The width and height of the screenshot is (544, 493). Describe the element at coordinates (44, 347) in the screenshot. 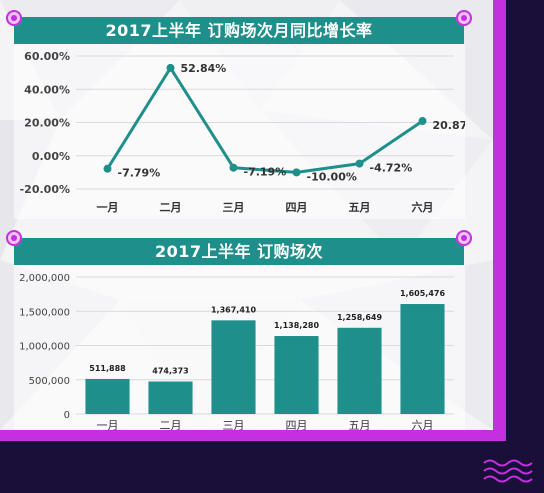

I see `y-tick-label: 1,000,000` at that location.